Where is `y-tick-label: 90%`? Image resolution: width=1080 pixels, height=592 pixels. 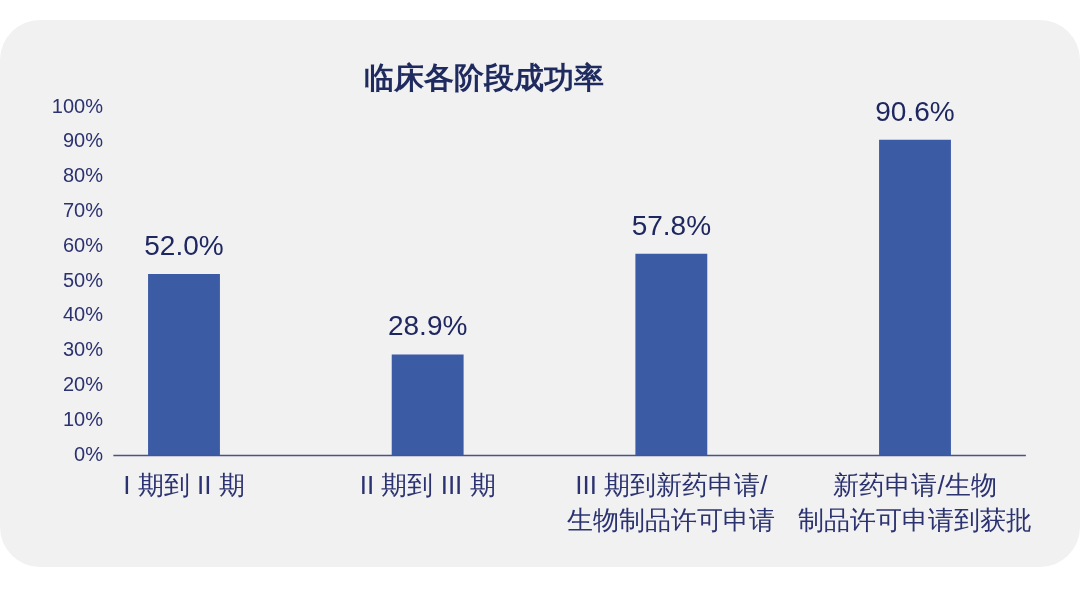 y-tick-label: 90% is located at coordinates (83, 140).